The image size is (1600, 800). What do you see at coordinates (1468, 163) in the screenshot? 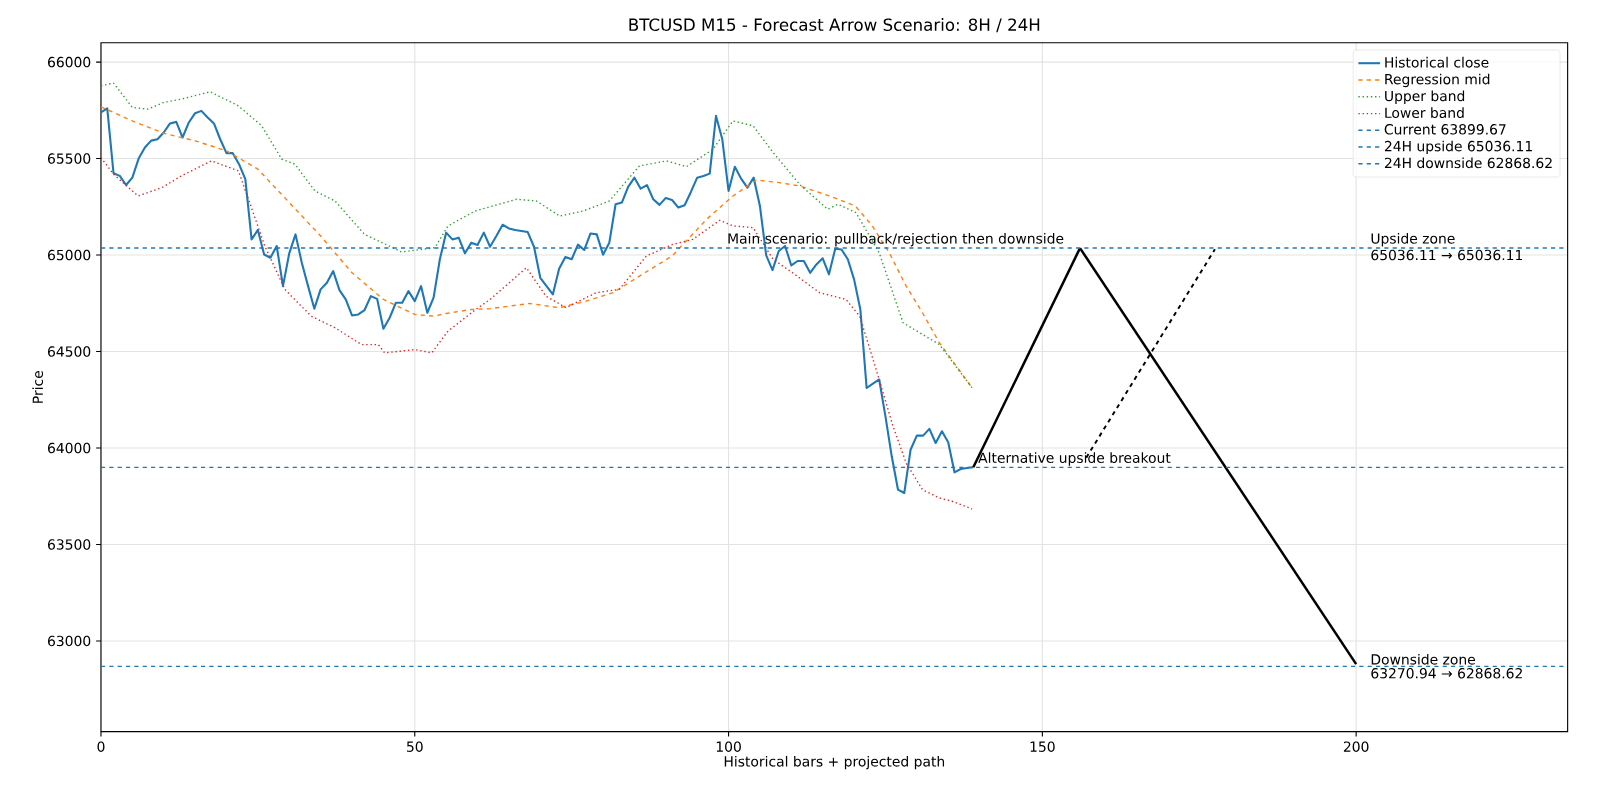
I see `legend-label: 24H downside 62868.62` at bounding box center [1468, 163].